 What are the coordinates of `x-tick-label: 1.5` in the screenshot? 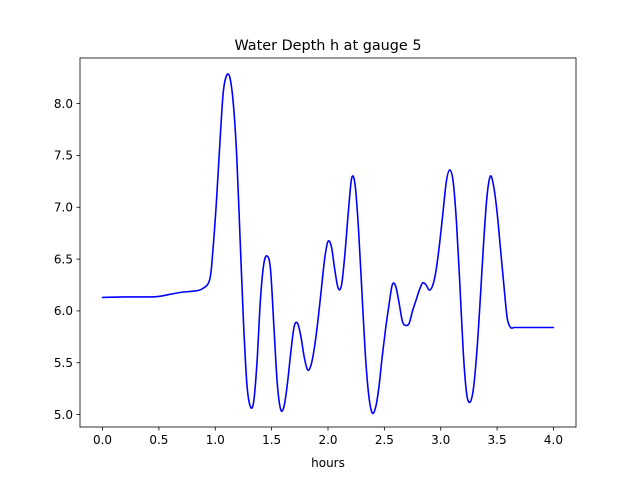 It's located at (271, 440).